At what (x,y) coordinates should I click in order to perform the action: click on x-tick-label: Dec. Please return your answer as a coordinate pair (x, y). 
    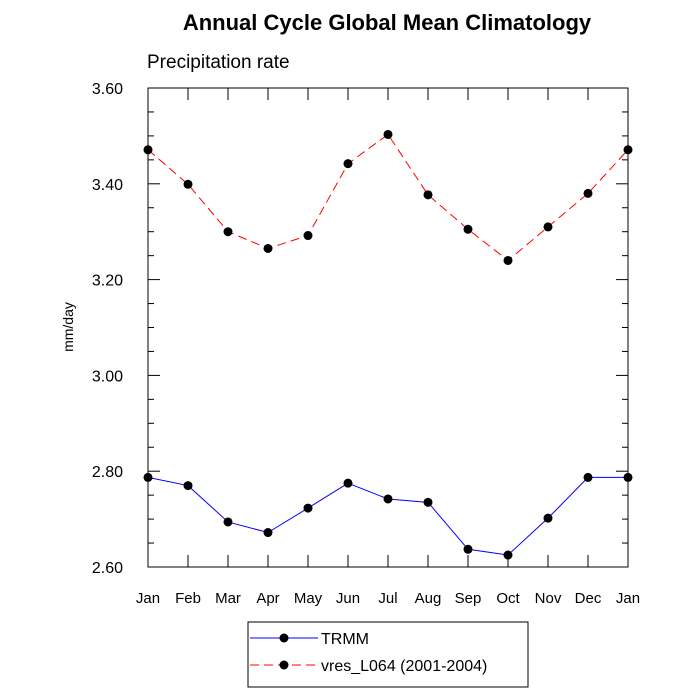
    Looking at the image, I should click on (588, 598).